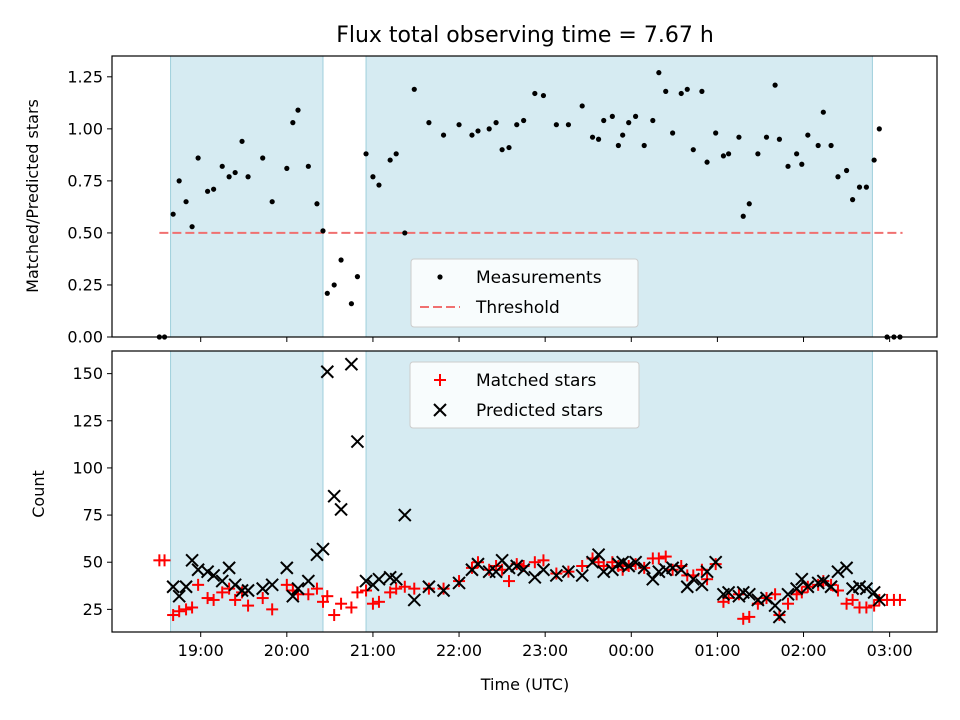  I want to click on ratio-x-axis, so click(545, 339).